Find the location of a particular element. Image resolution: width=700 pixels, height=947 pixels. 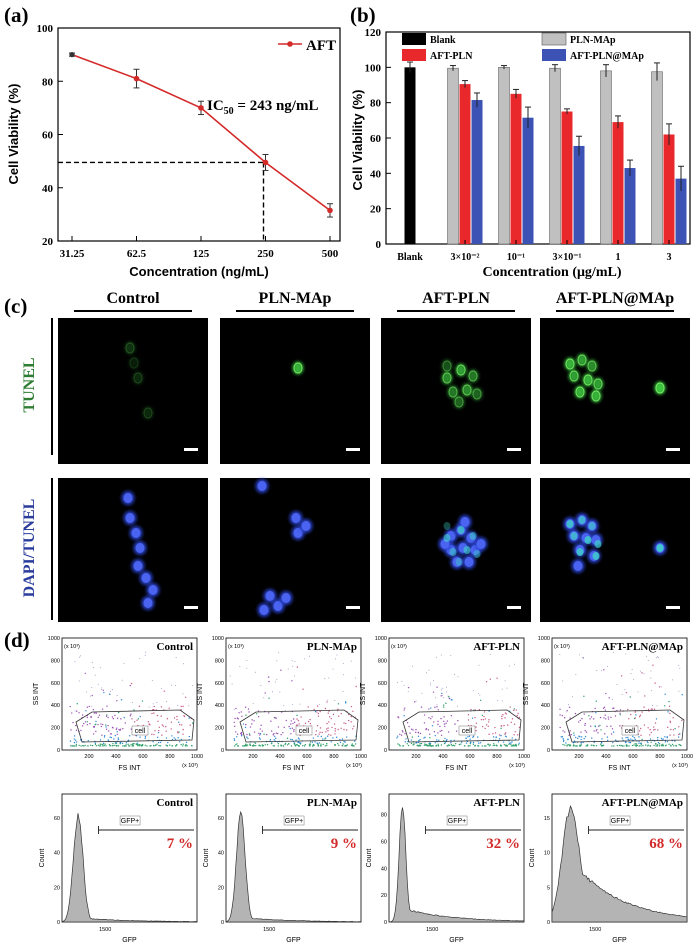

micrograph-bg is located at coordinates (133, 391).